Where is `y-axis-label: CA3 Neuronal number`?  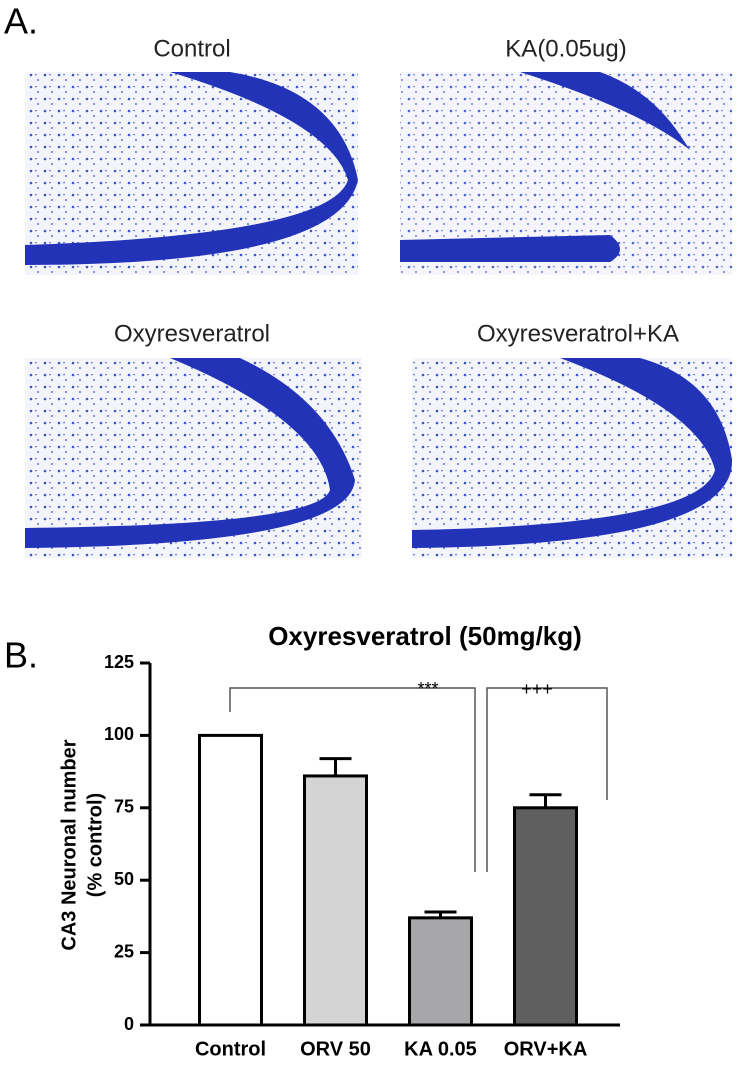 y-axis-label: CA3 Neuronal number is located at coordinates (69, 844).